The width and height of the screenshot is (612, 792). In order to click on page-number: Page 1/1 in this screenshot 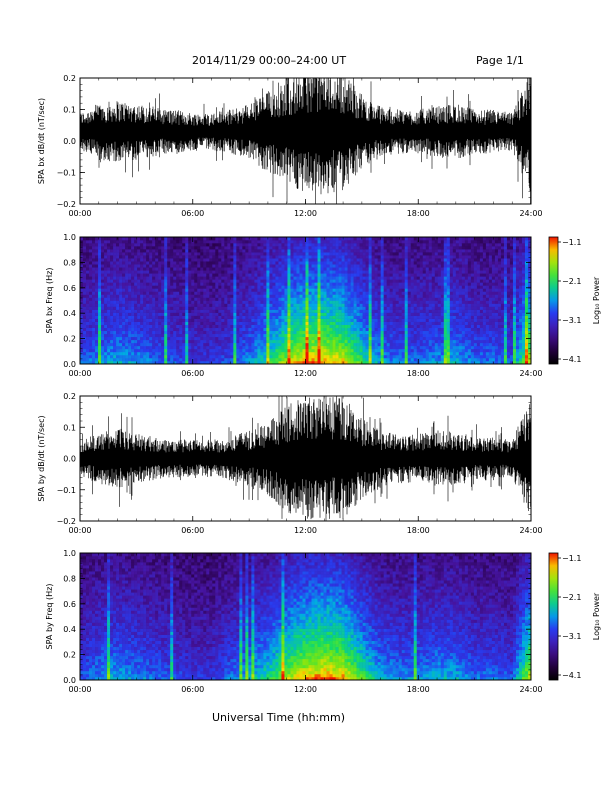, I will do `click(500, 60)`.